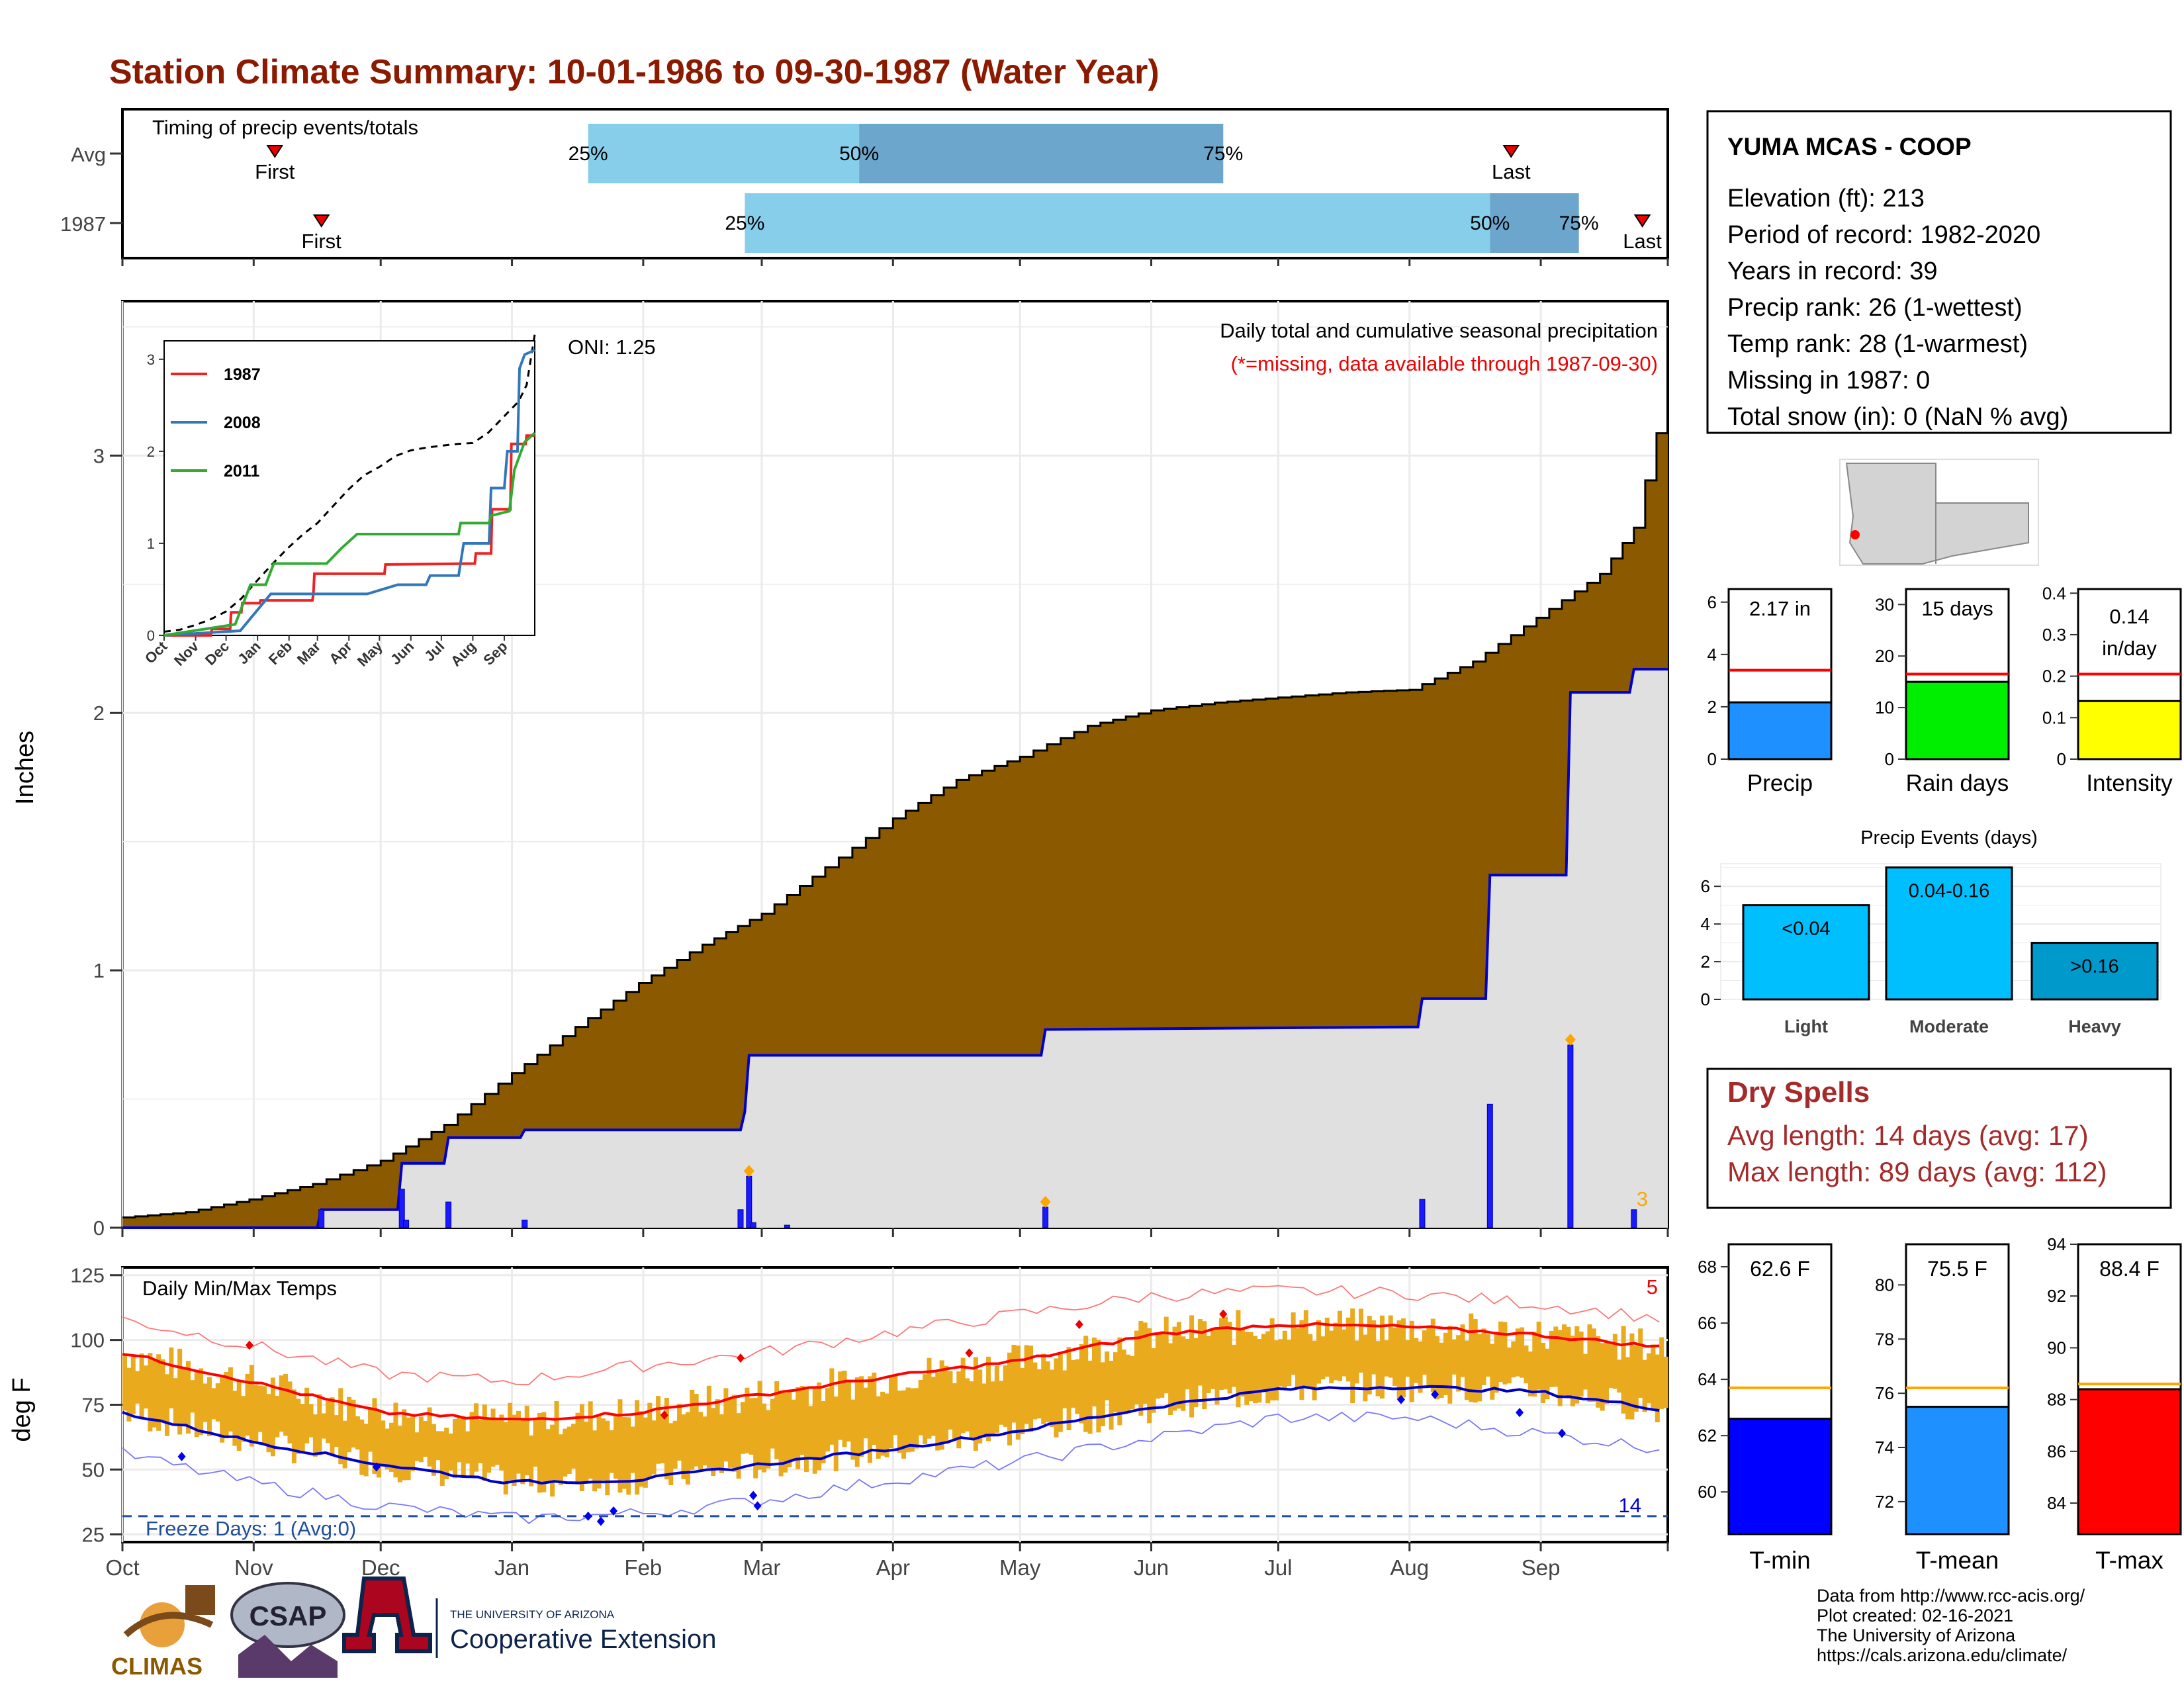 This screenshot has height=1691, width=2184. Describe the element at coordinates (1855, 534) in the screenshot. I see `station-location-marker` at that location.